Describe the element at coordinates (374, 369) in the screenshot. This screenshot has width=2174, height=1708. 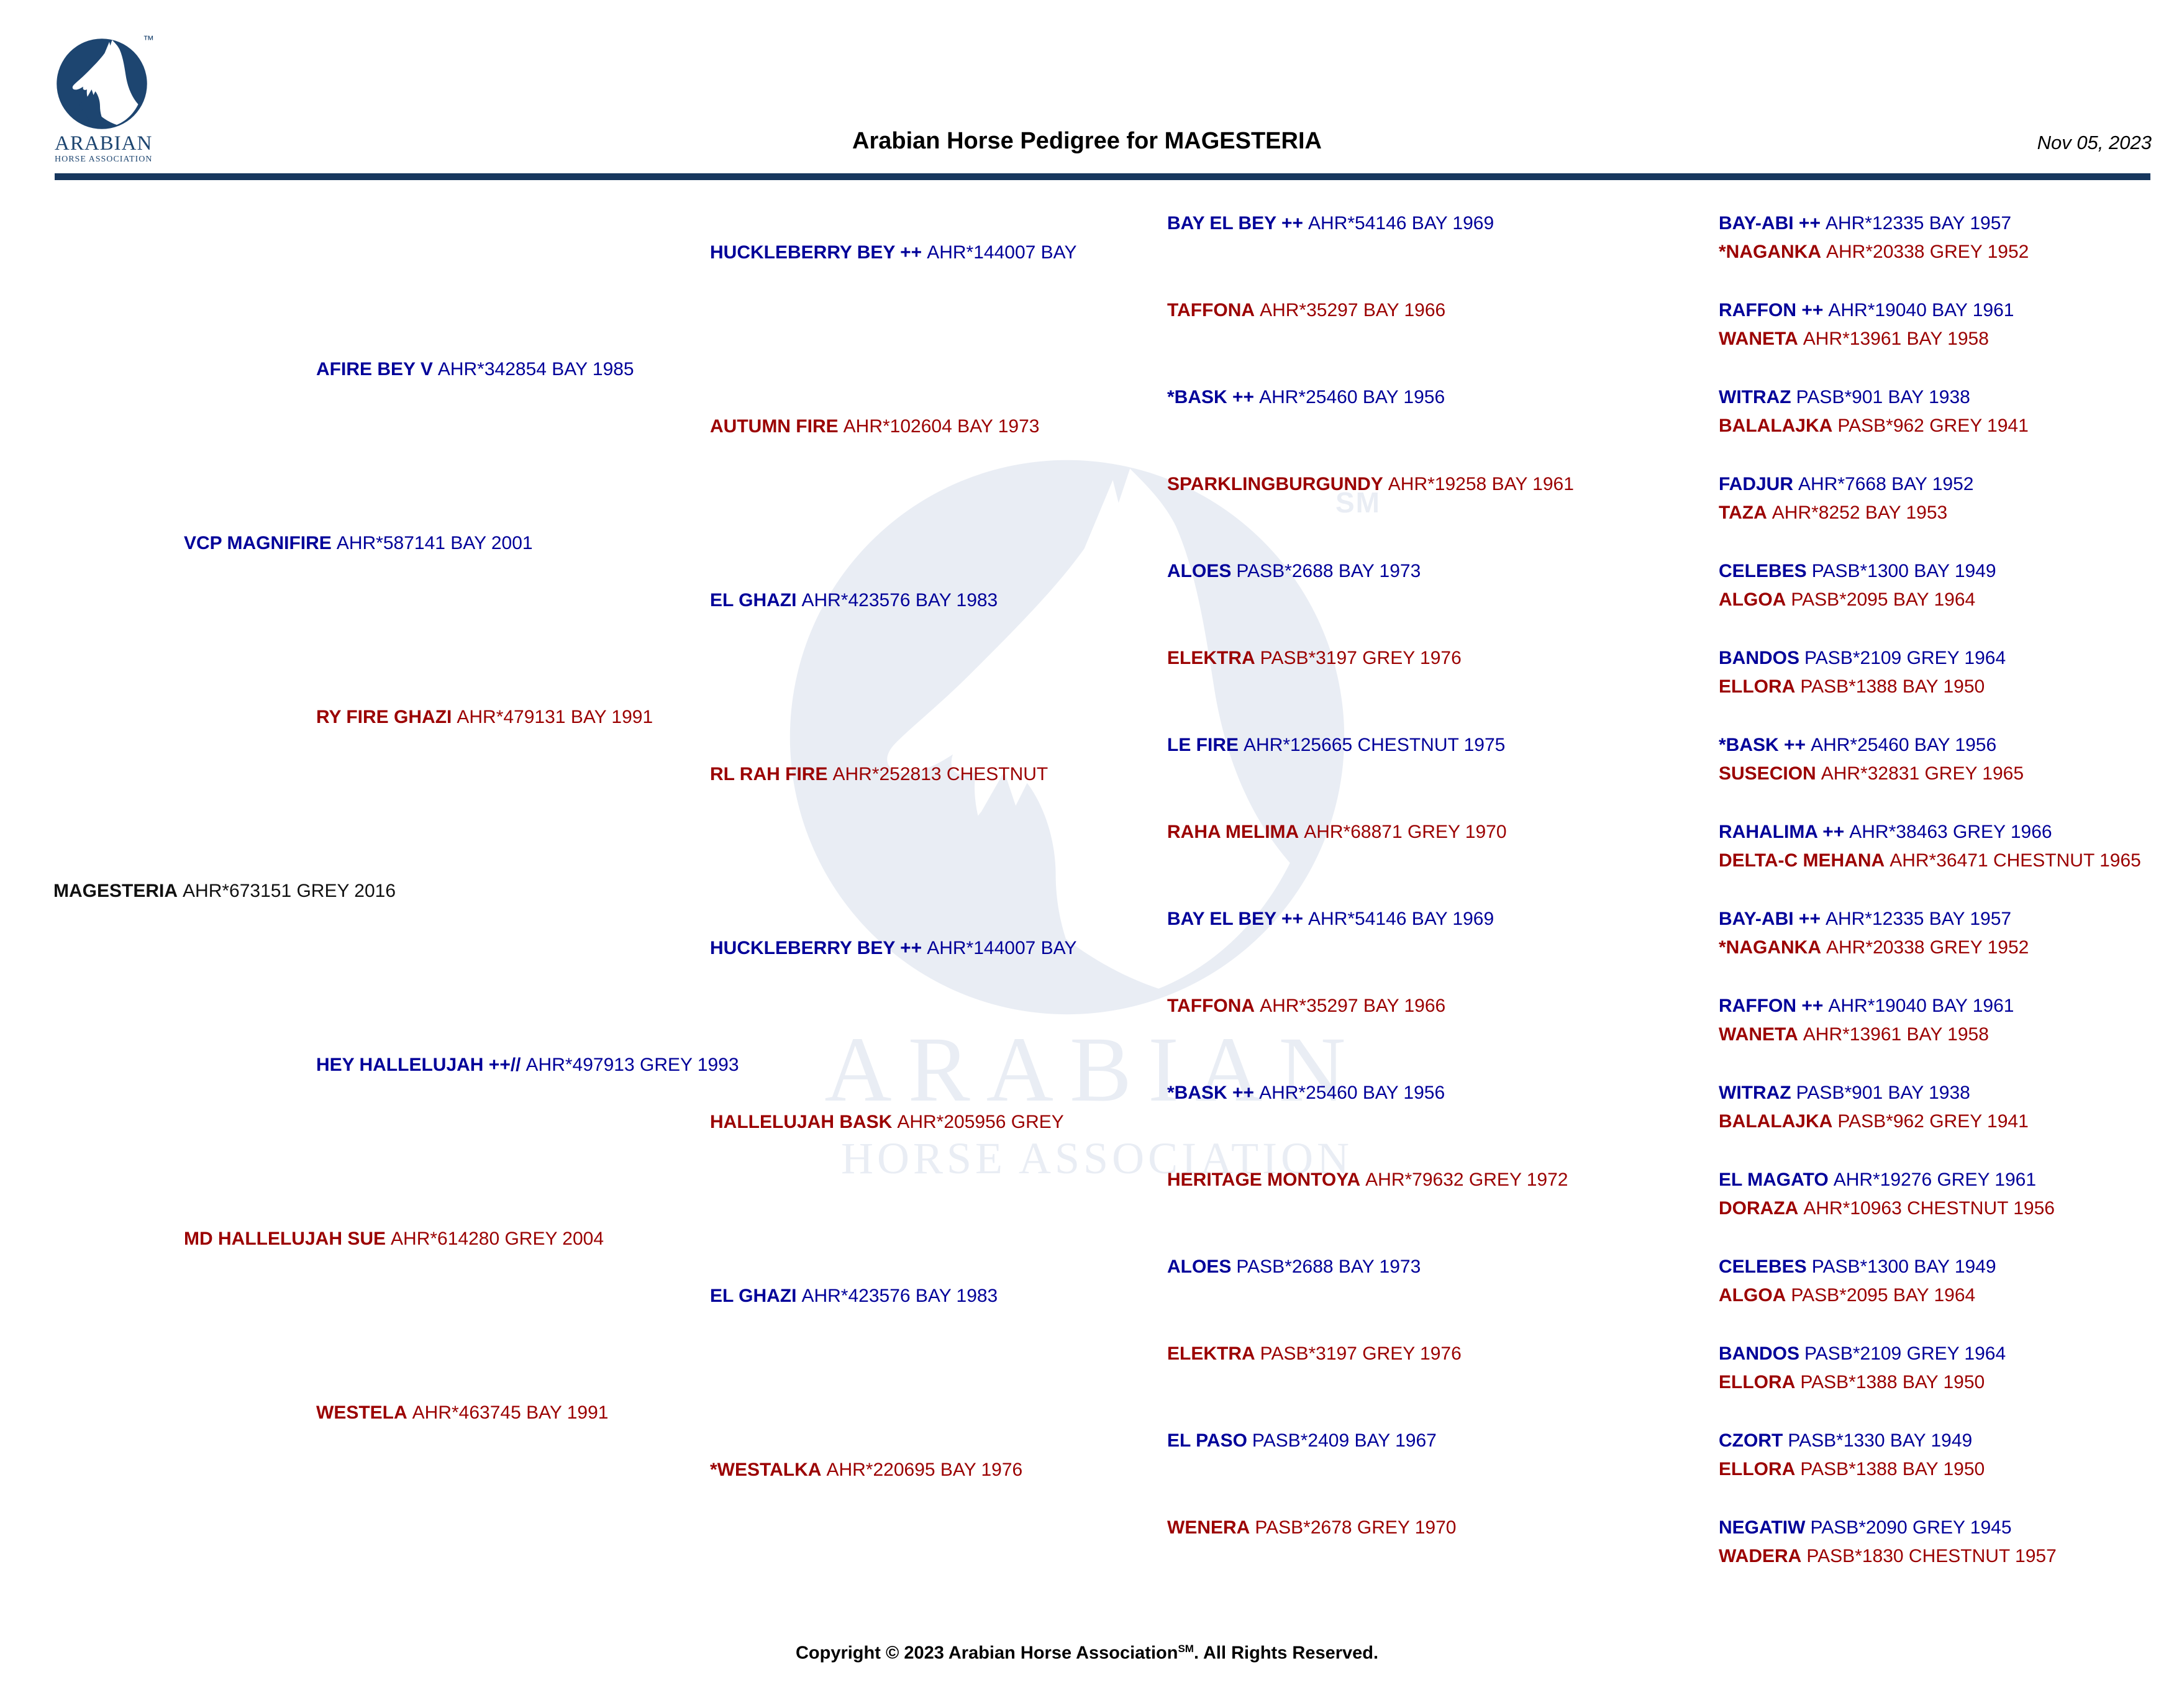
I see `horse-name: AFIRE BEY V` at that location.